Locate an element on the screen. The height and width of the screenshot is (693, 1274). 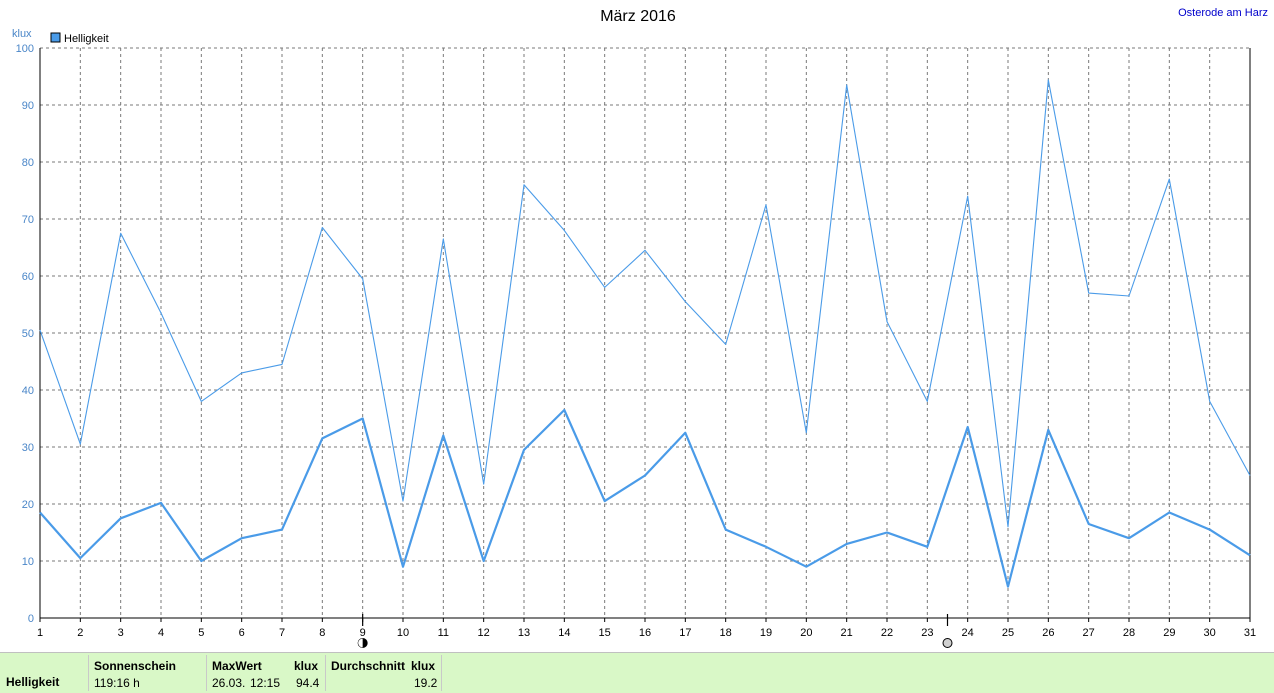
x-tick-label: 13 is located at coordinates (524, 633).